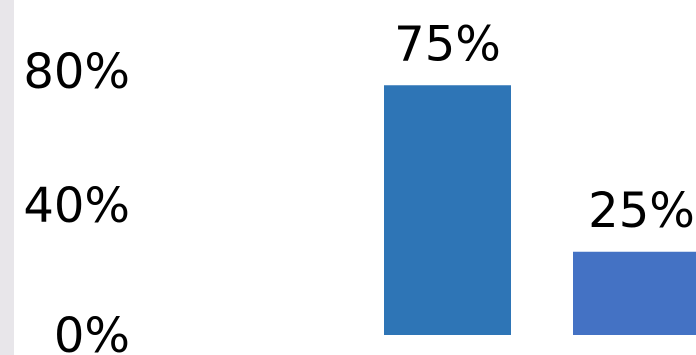 This screenshot has height=355, width=696. I want to click on bar-value-label: 25%, so click(641, 211).